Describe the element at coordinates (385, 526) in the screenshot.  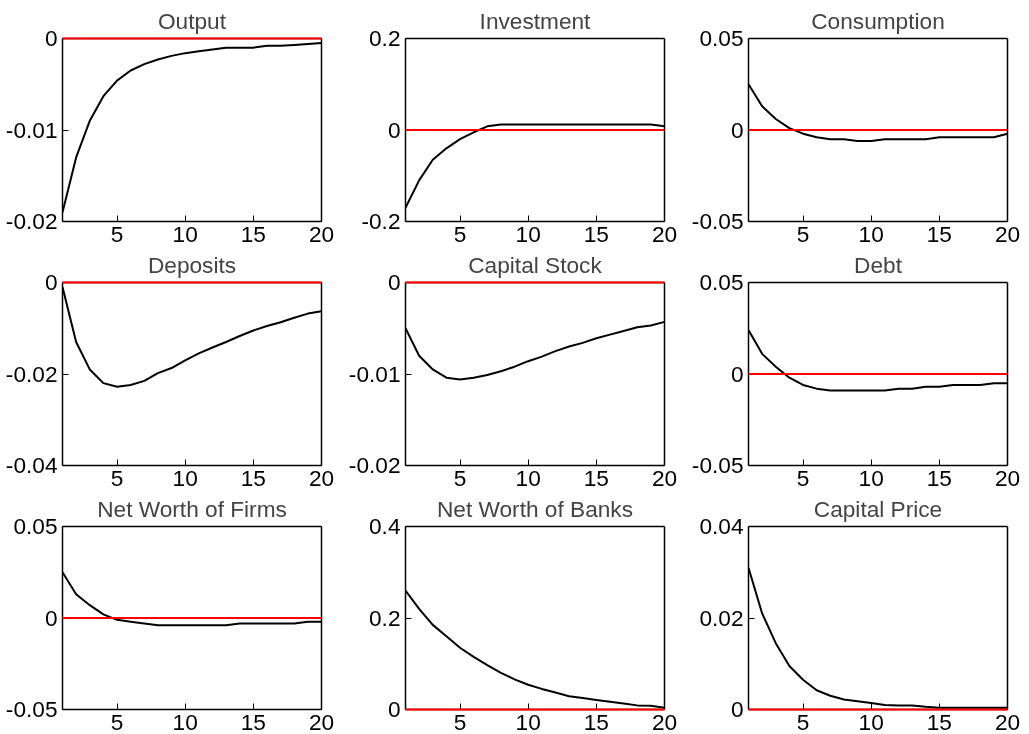
I see `y-tick-label: 0.4` at that location.